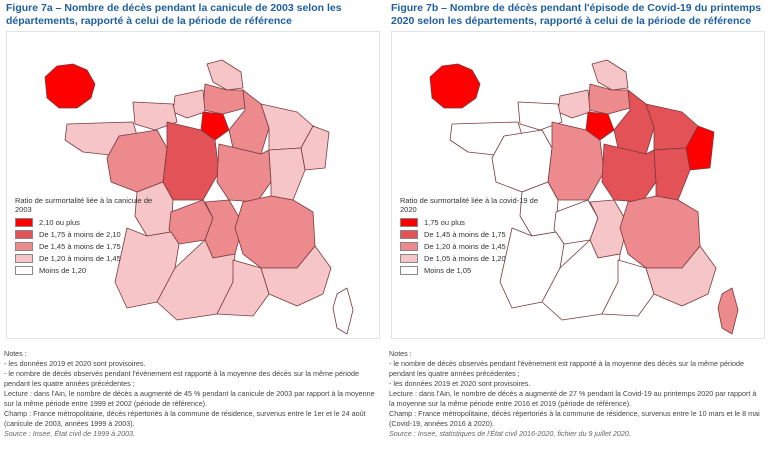  Describe the element at coordinates (470, 272) in the screenshot. I see `legend-item: Moins de 1,05` at that location.